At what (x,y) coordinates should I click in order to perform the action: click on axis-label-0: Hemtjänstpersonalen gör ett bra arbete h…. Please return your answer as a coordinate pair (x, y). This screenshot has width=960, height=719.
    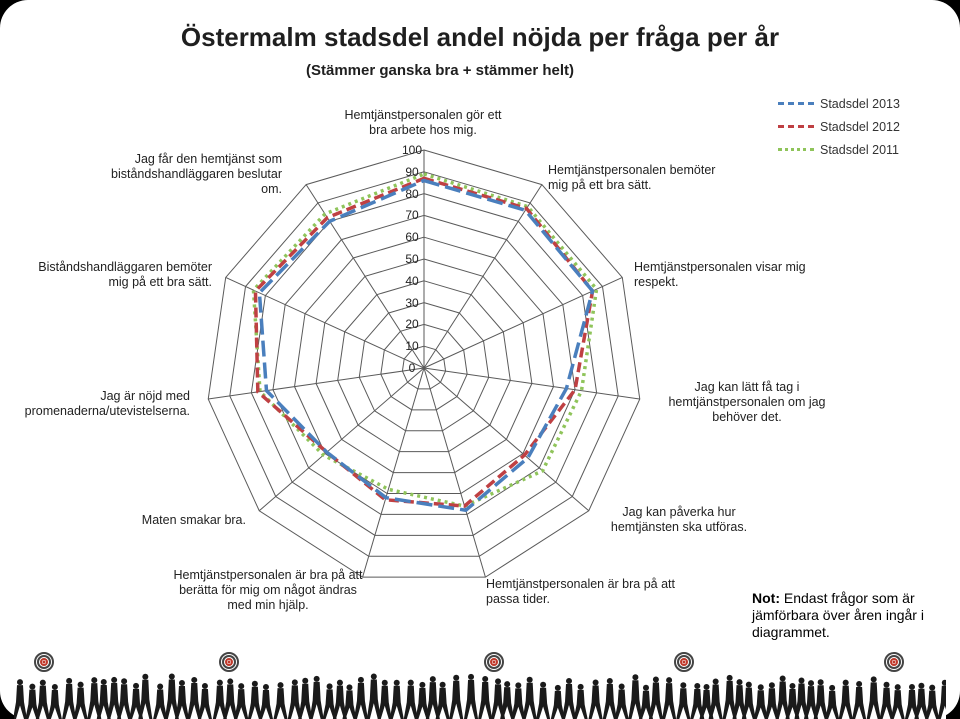
    Looking at the image, I should click on (423, 122).